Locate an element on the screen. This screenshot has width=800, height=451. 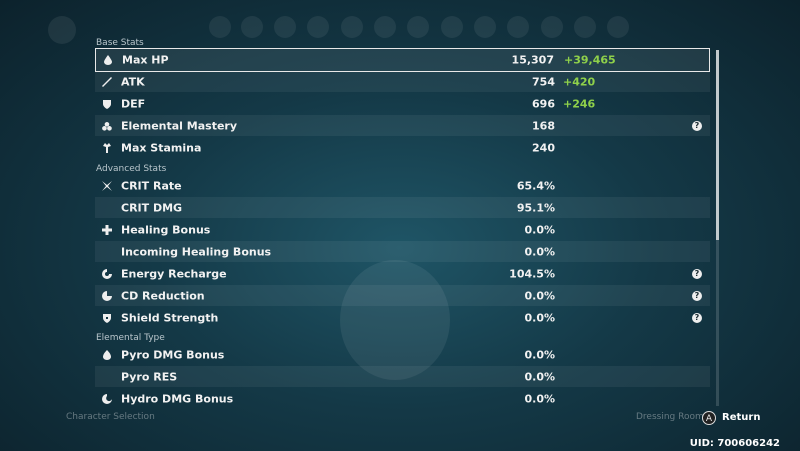
stat-row: Hydro DMG Bonus 0.0% is located at coordinates (402, 398).